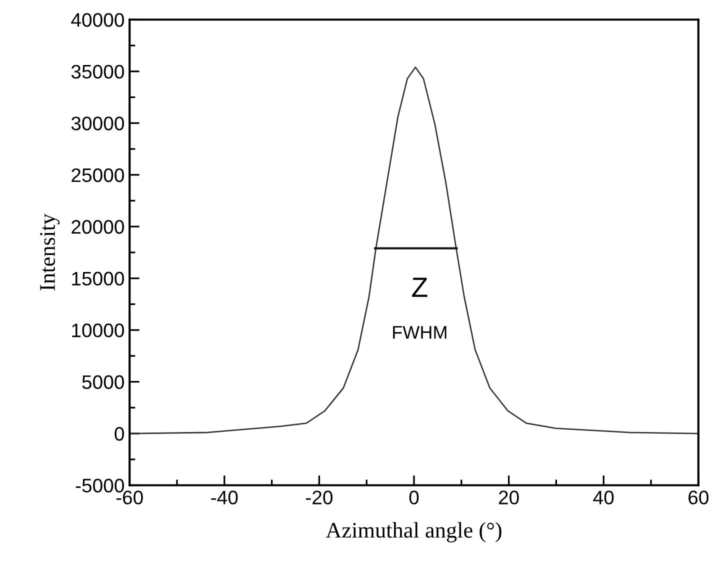 Image resolution: width=720 pixels, height=561 pixels. I want to click on y-tick-label: 0, so click(119, 433).